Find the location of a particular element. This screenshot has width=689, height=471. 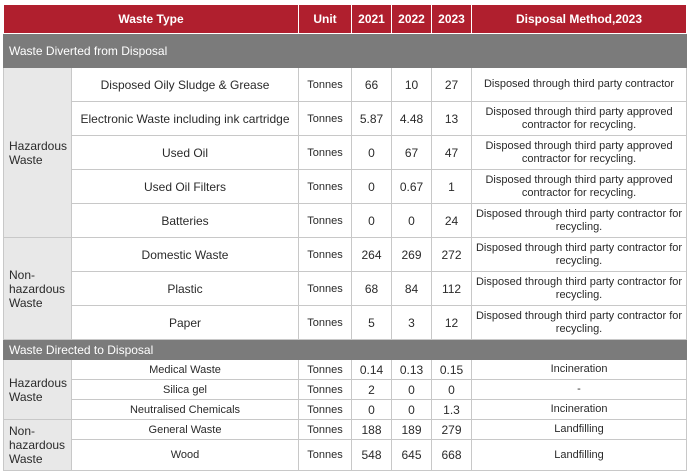

table-row: Wood Tonnes 548 645 668 Landfilling is located at coordinates (346, 455).